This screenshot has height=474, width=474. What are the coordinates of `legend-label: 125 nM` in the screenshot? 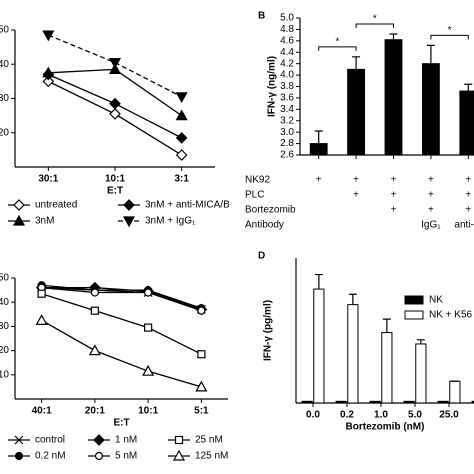 It's located at (211, 456).